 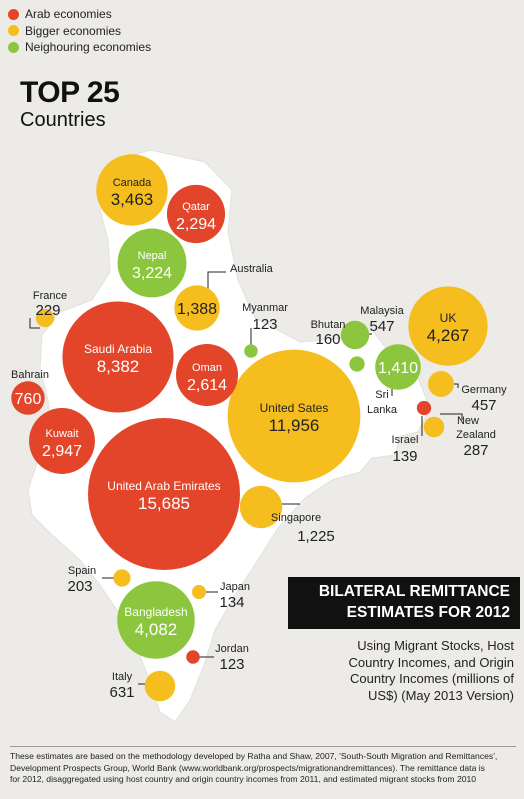 I want to click on value-label-malaysia: 547, so click(x=381, y=326).